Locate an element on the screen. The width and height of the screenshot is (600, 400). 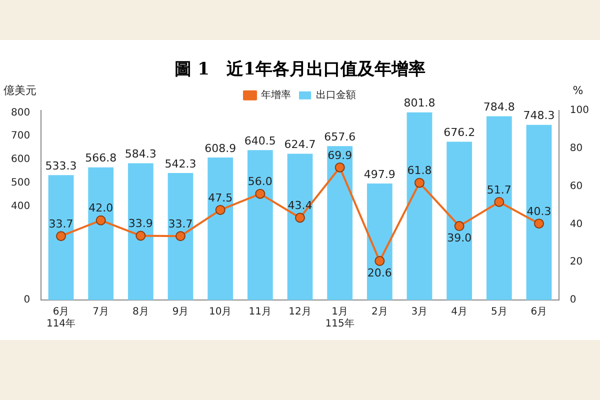
y2-tick-label: 0 is located at coordinates (573, 300).